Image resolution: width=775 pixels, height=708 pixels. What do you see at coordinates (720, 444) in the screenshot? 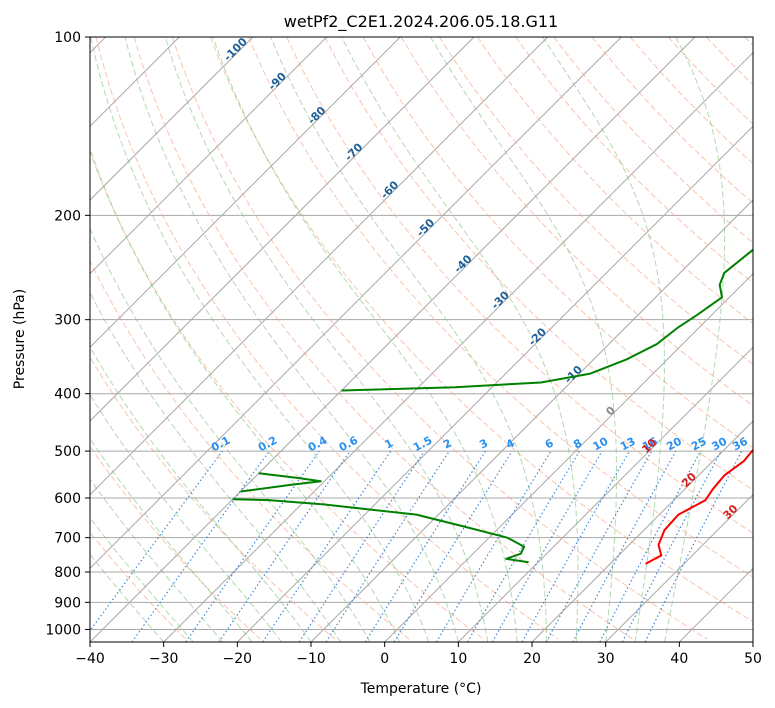
I see `mixing-ratio-label: 30` at bounding box center [720, 444].